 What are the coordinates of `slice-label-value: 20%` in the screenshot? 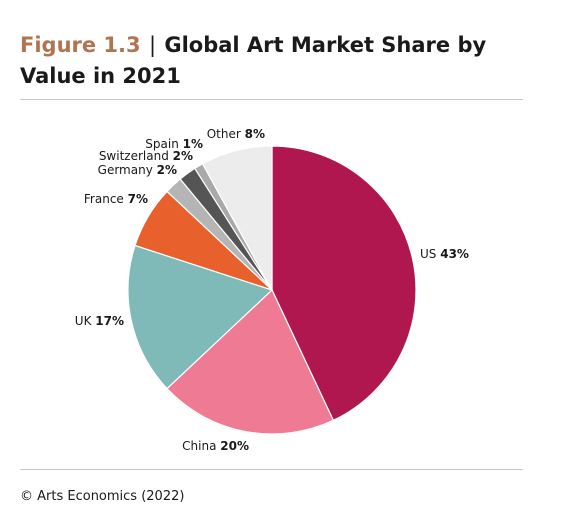 It's located at (234, 446).